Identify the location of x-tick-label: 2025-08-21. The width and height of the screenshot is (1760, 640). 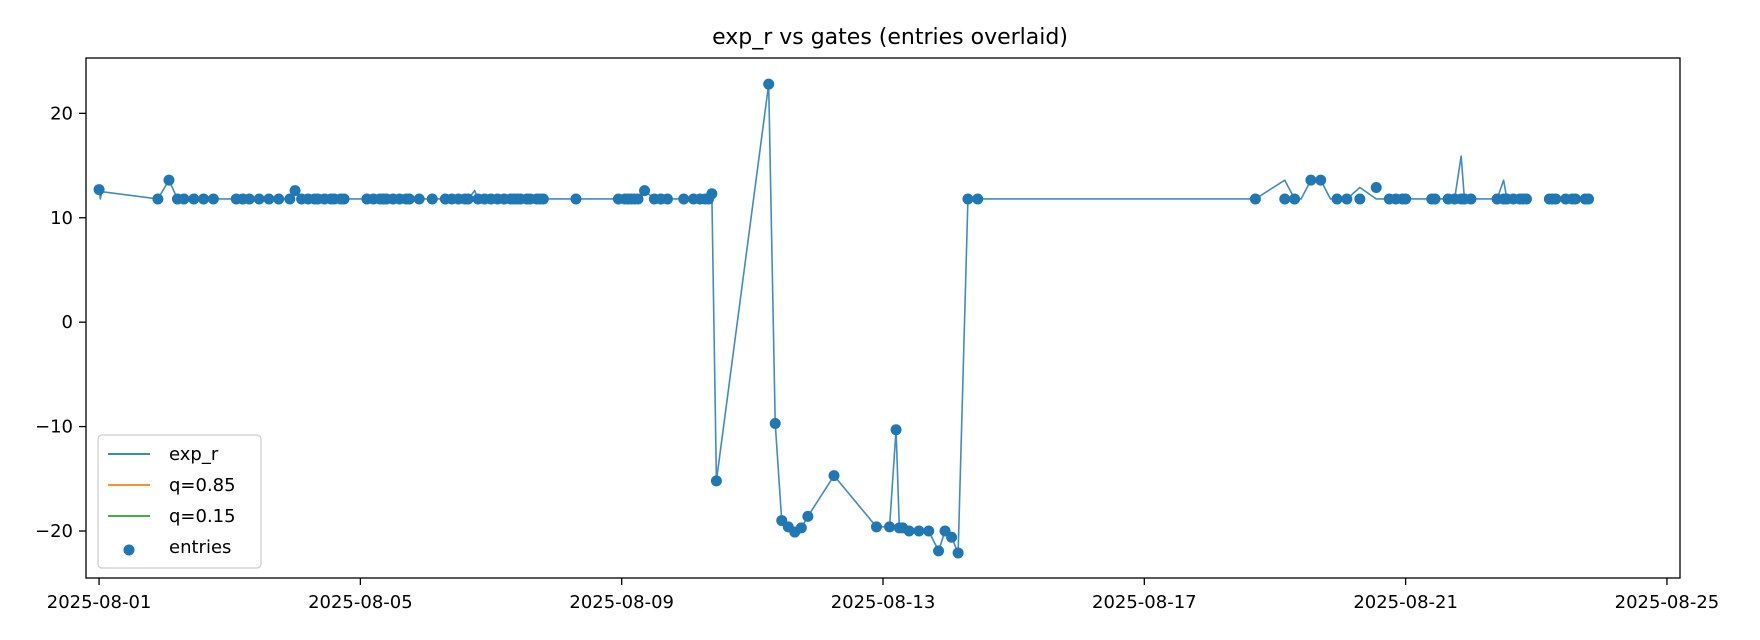
(1405, 602).